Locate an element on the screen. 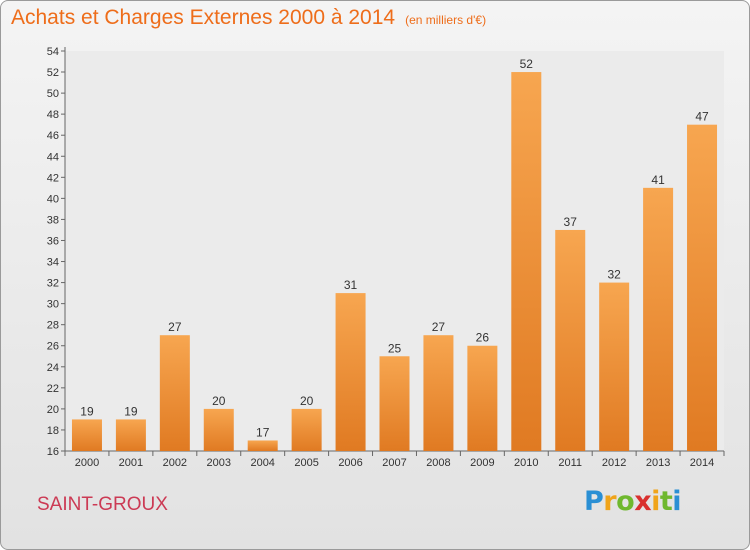  x-tick-label: 2000 is located at coordinates (87, 463).